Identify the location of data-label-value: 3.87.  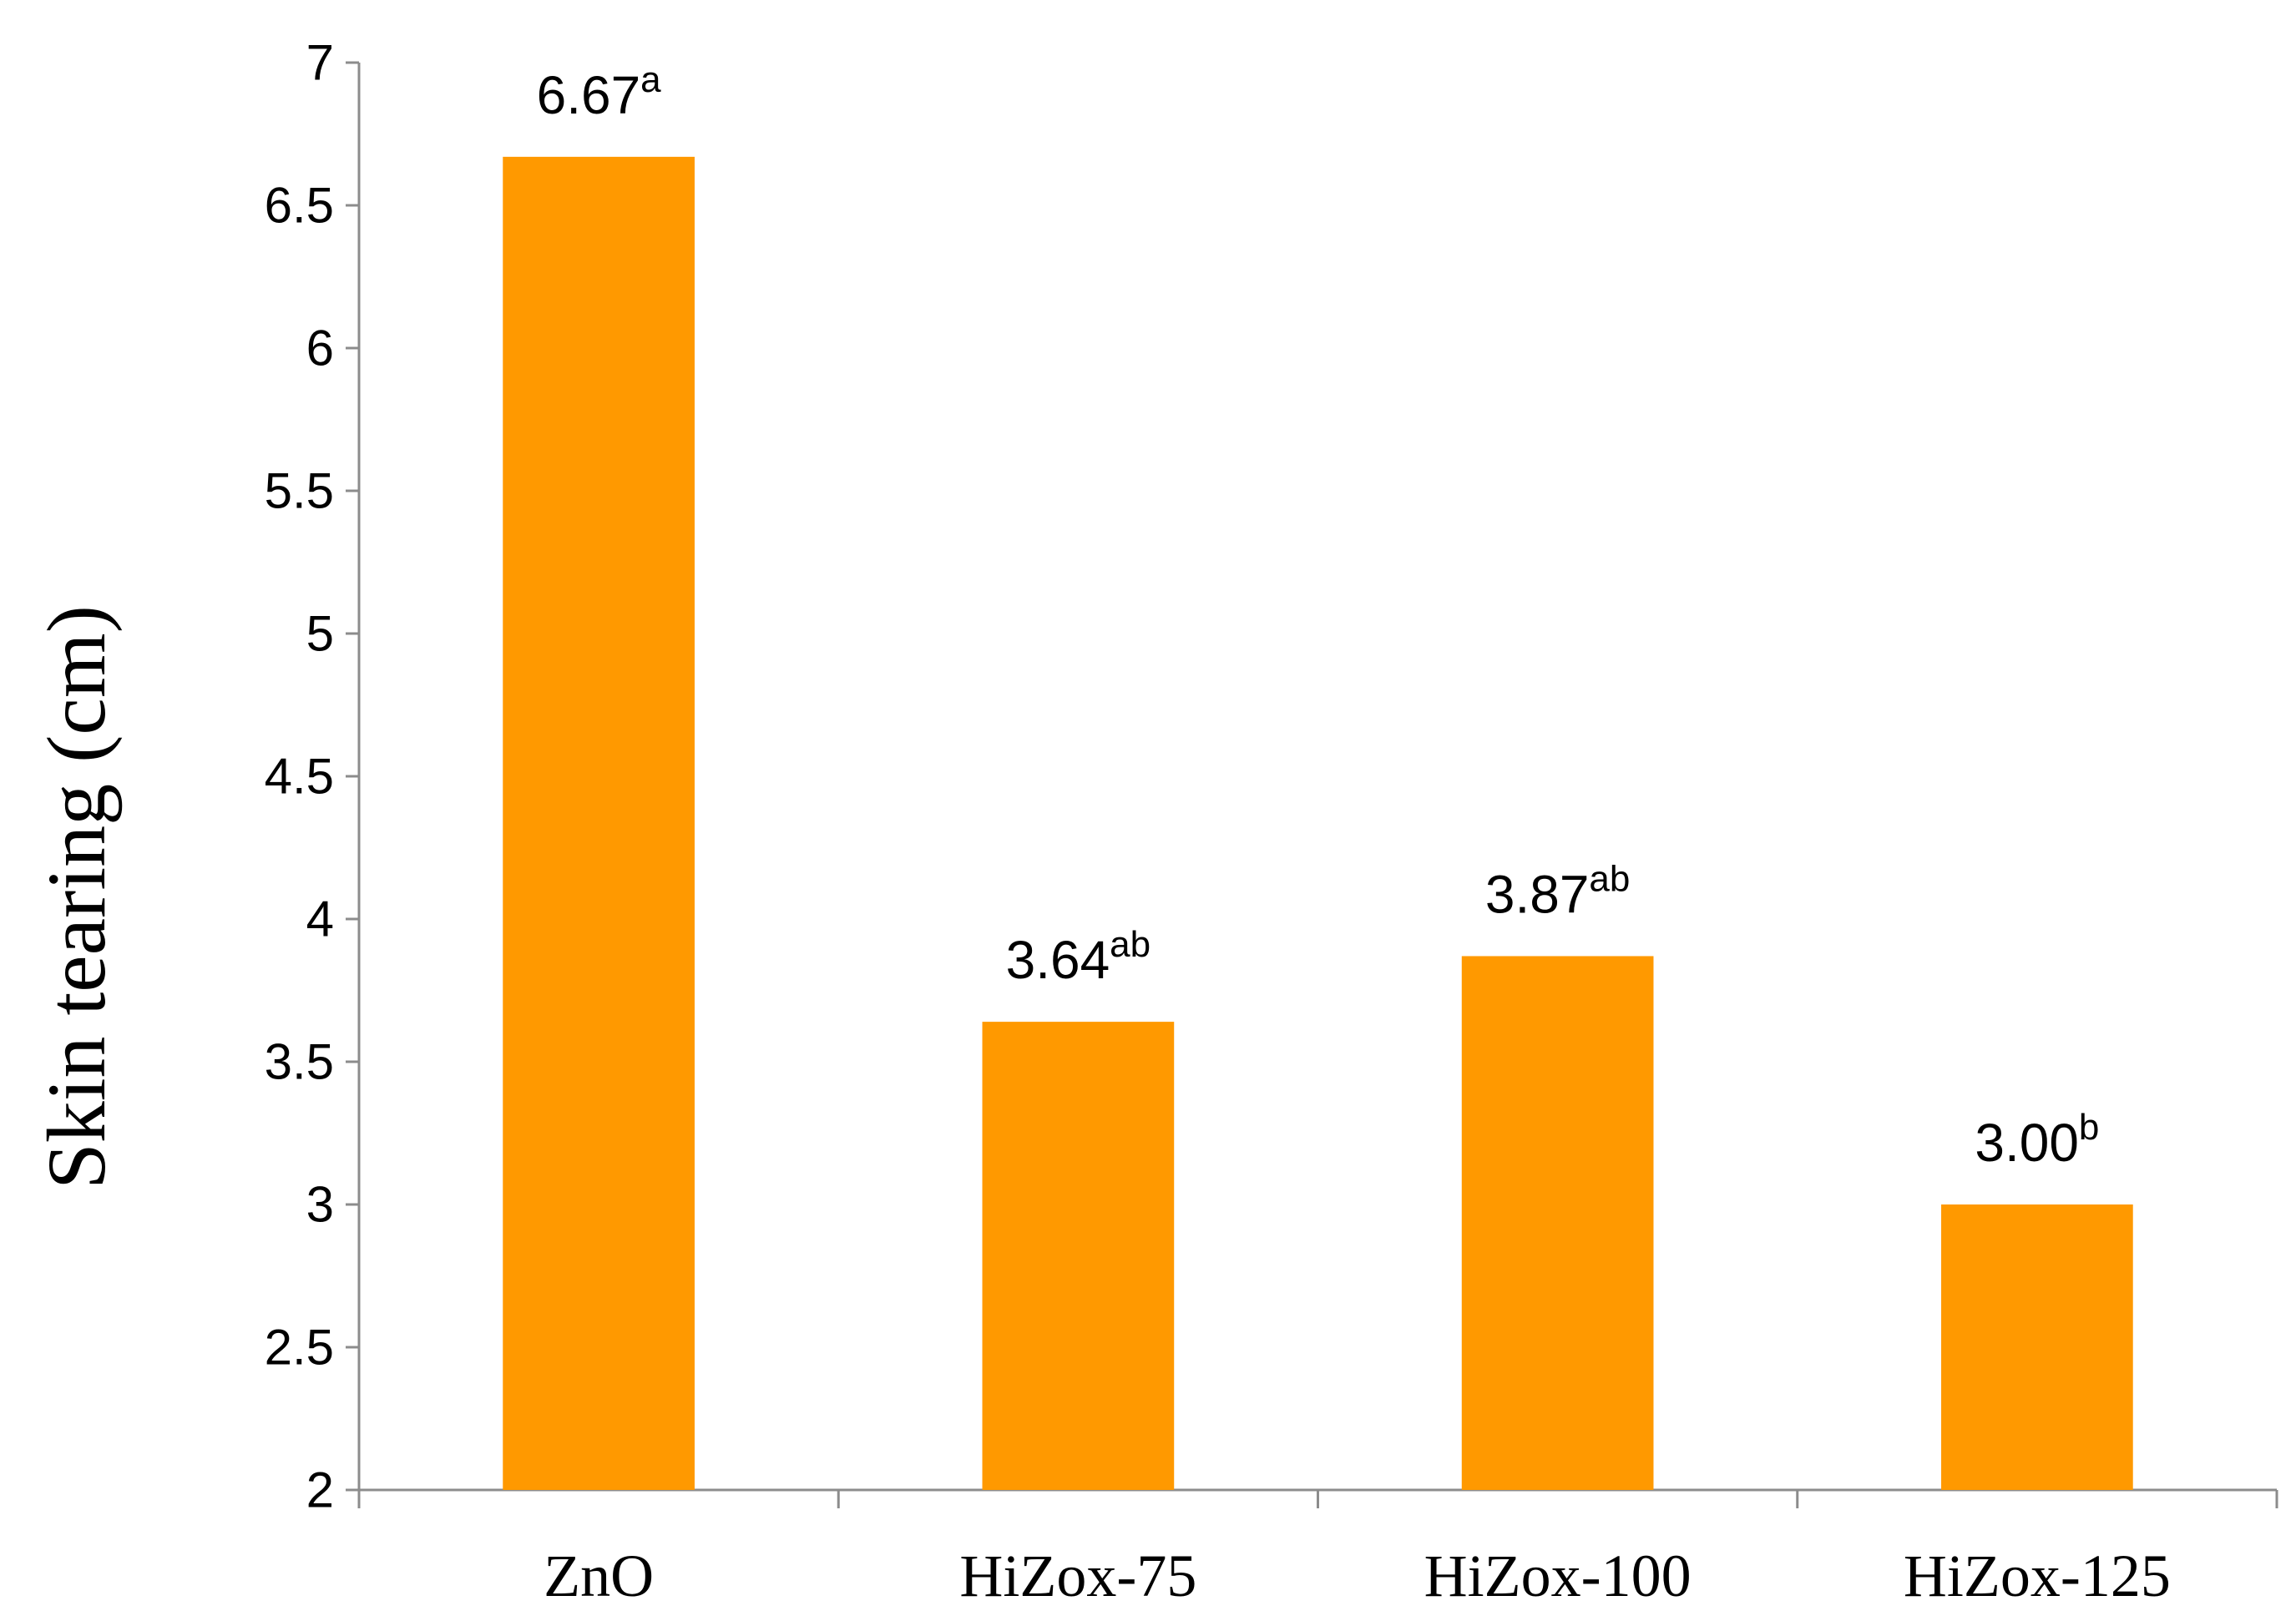
(1537, 894).